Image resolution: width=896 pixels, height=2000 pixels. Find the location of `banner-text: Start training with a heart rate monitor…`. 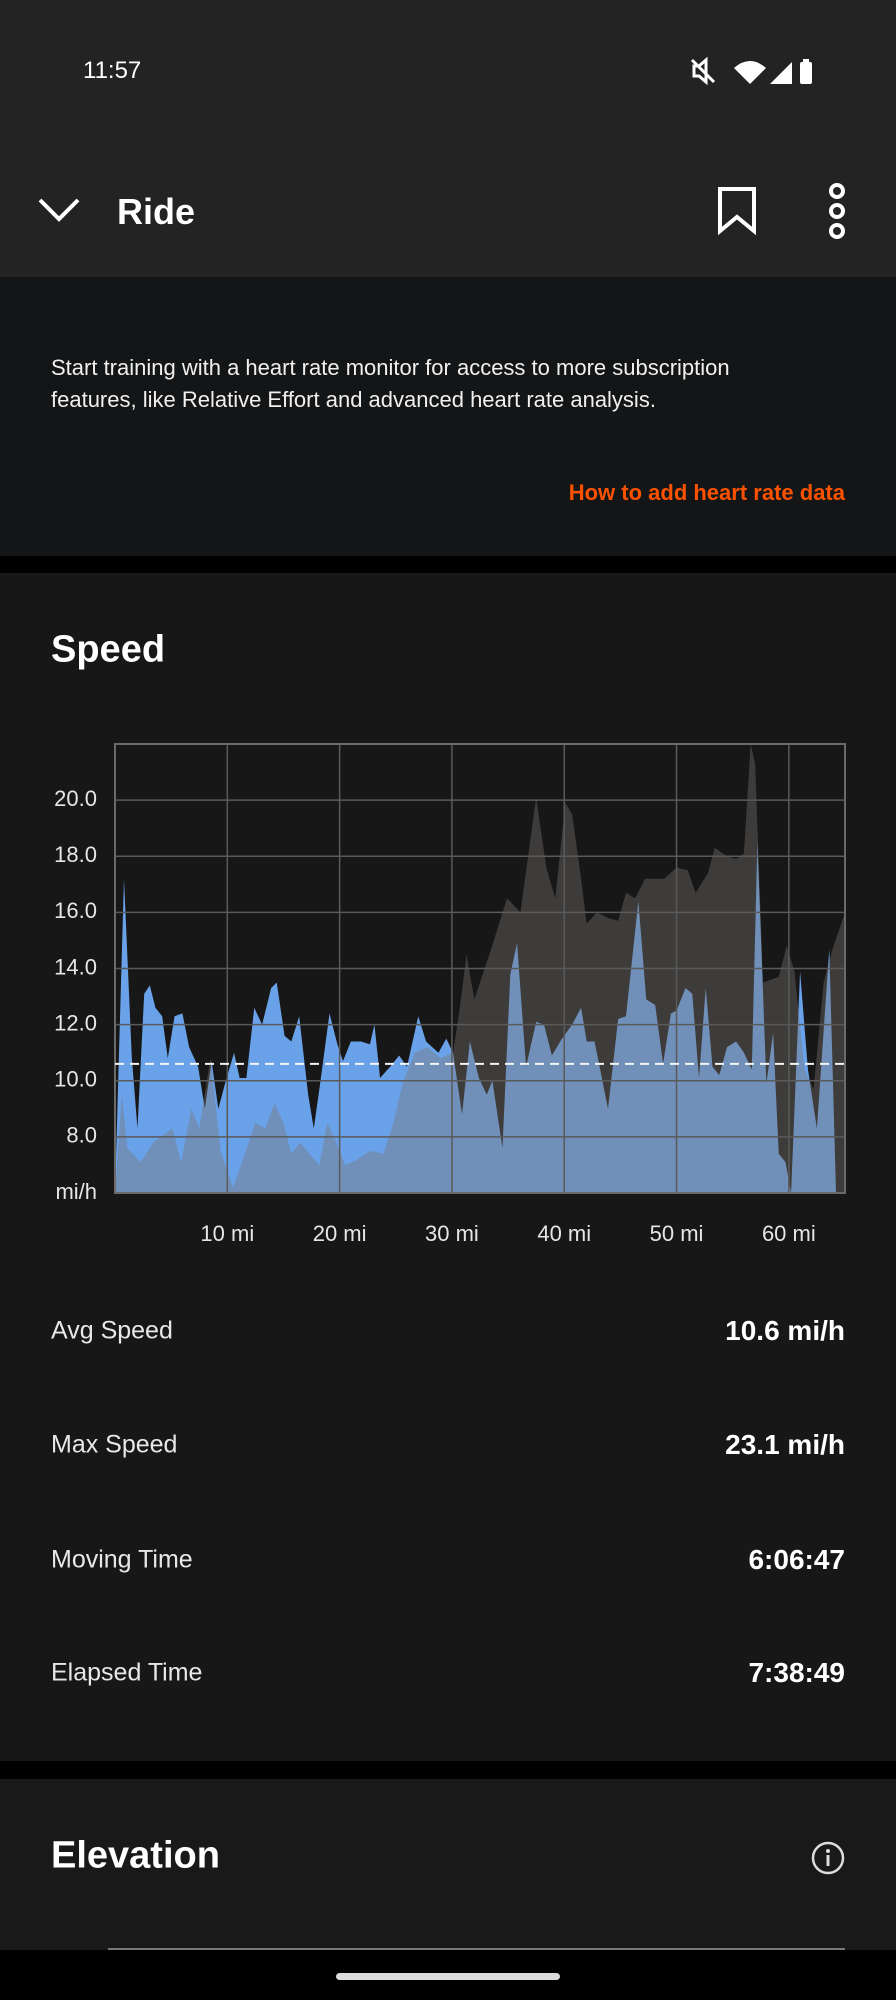

banner-text: Start training with a heart rate monitor… is located at coordinates (390, 384).